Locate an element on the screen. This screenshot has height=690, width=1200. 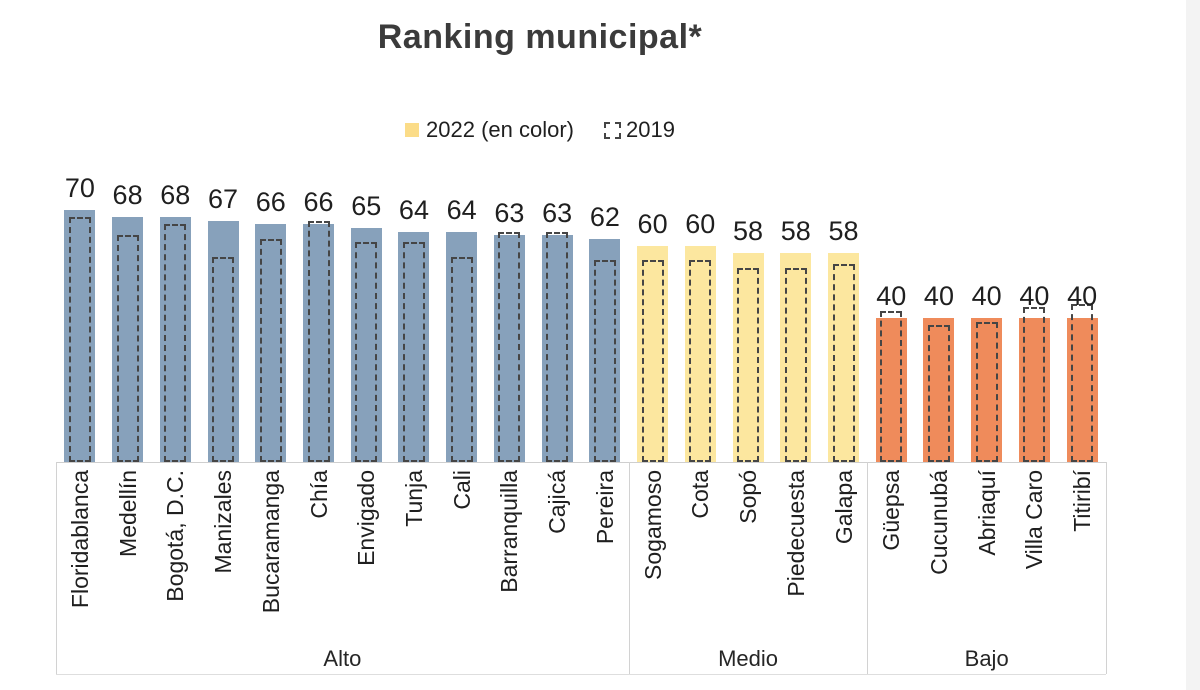
value-label-manizales: 67 is located at coordinates (223, 198).